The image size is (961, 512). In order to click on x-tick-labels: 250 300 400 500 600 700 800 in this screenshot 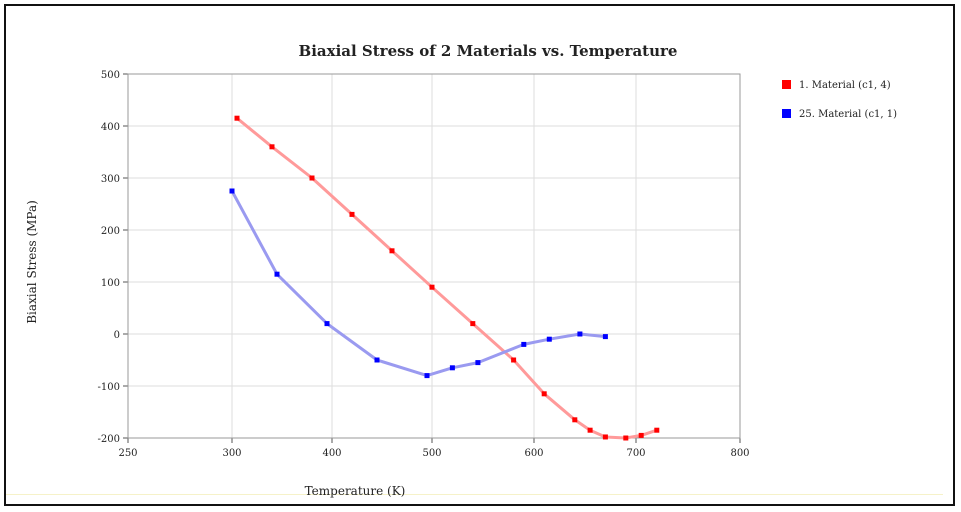, I will do `click(433, 453)`.